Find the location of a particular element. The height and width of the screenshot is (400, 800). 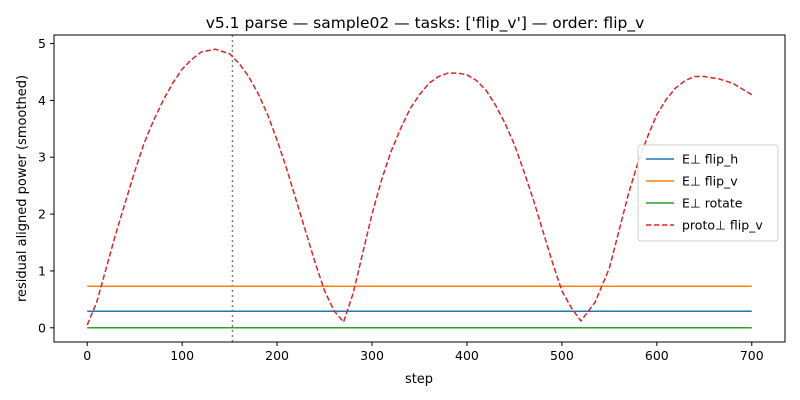

y-tick-label: 3 is located at coordinates (42, 157).